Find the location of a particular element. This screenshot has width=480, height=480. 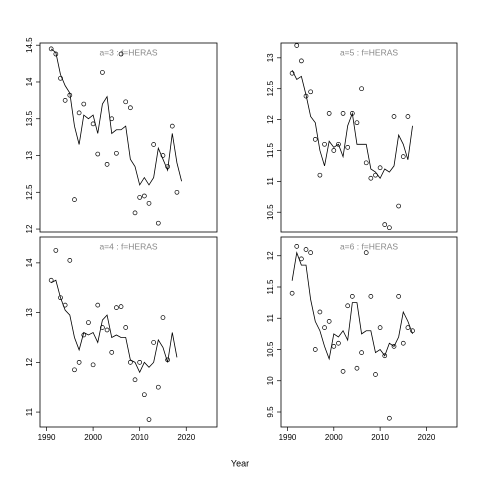

y-tick-label: 10.5 is located at coordinates (270, 212).